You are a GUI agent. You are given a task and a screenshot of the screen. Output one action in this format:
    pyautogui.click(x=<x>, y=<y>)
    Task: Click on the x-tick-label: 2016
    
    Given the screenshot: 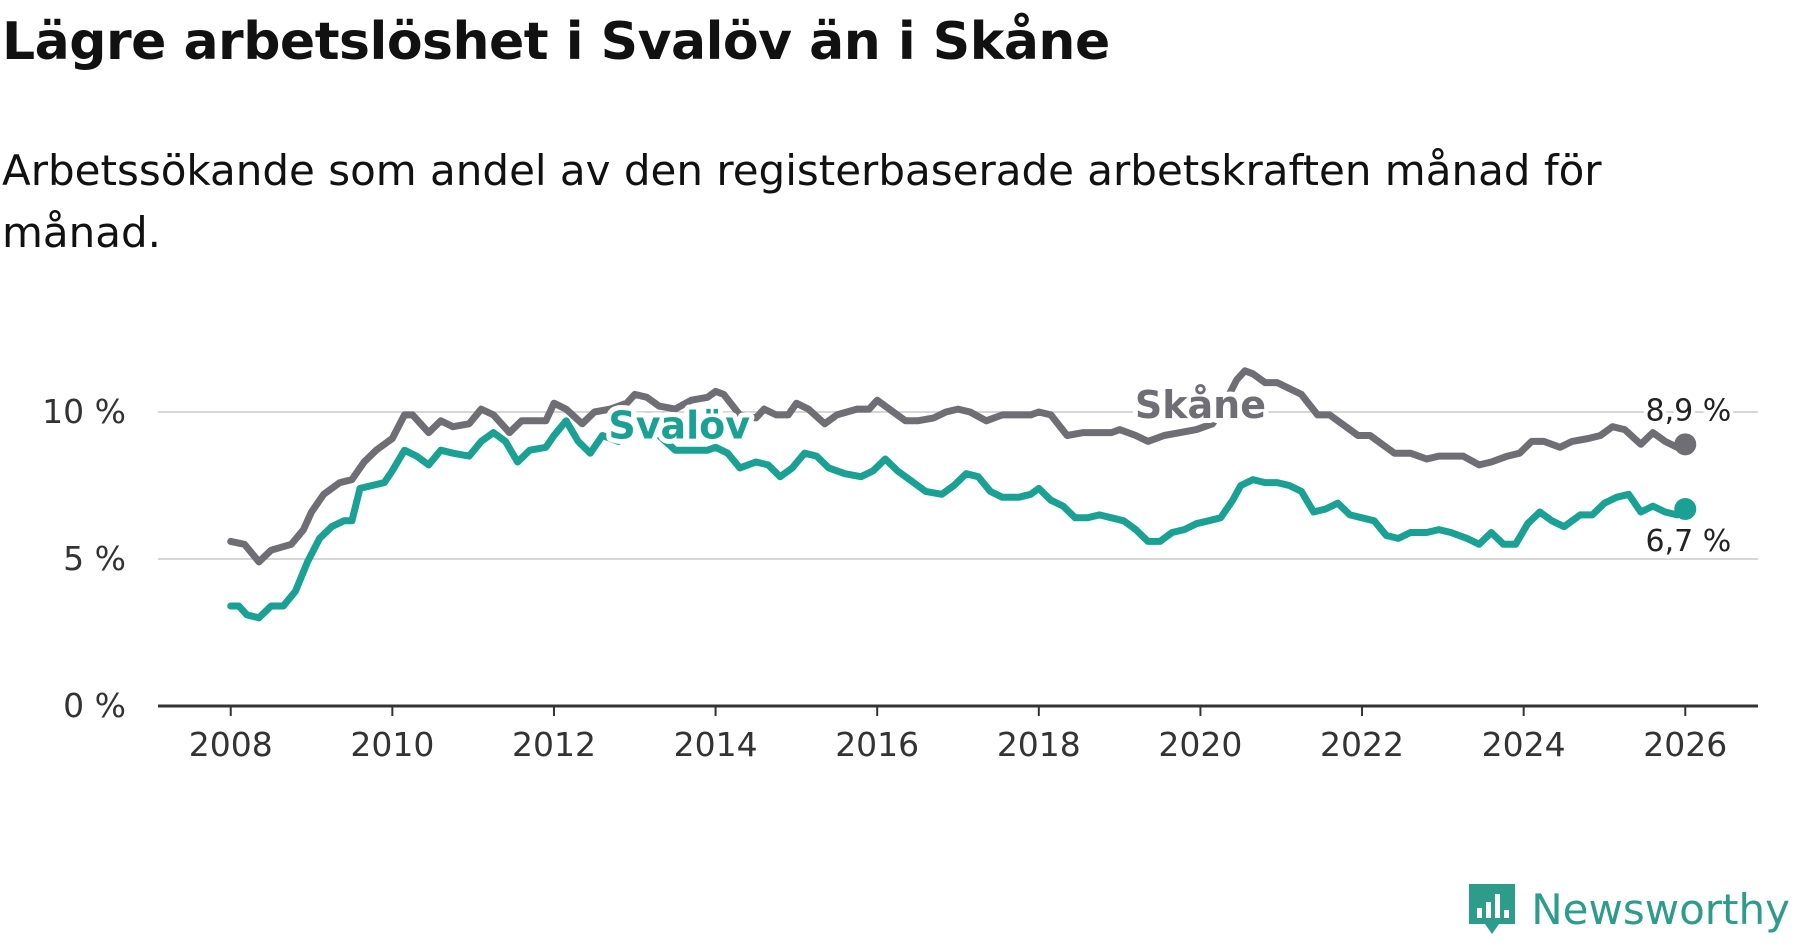 What is the action you would take?
    pyautogui.click(x=877, y=744)
    